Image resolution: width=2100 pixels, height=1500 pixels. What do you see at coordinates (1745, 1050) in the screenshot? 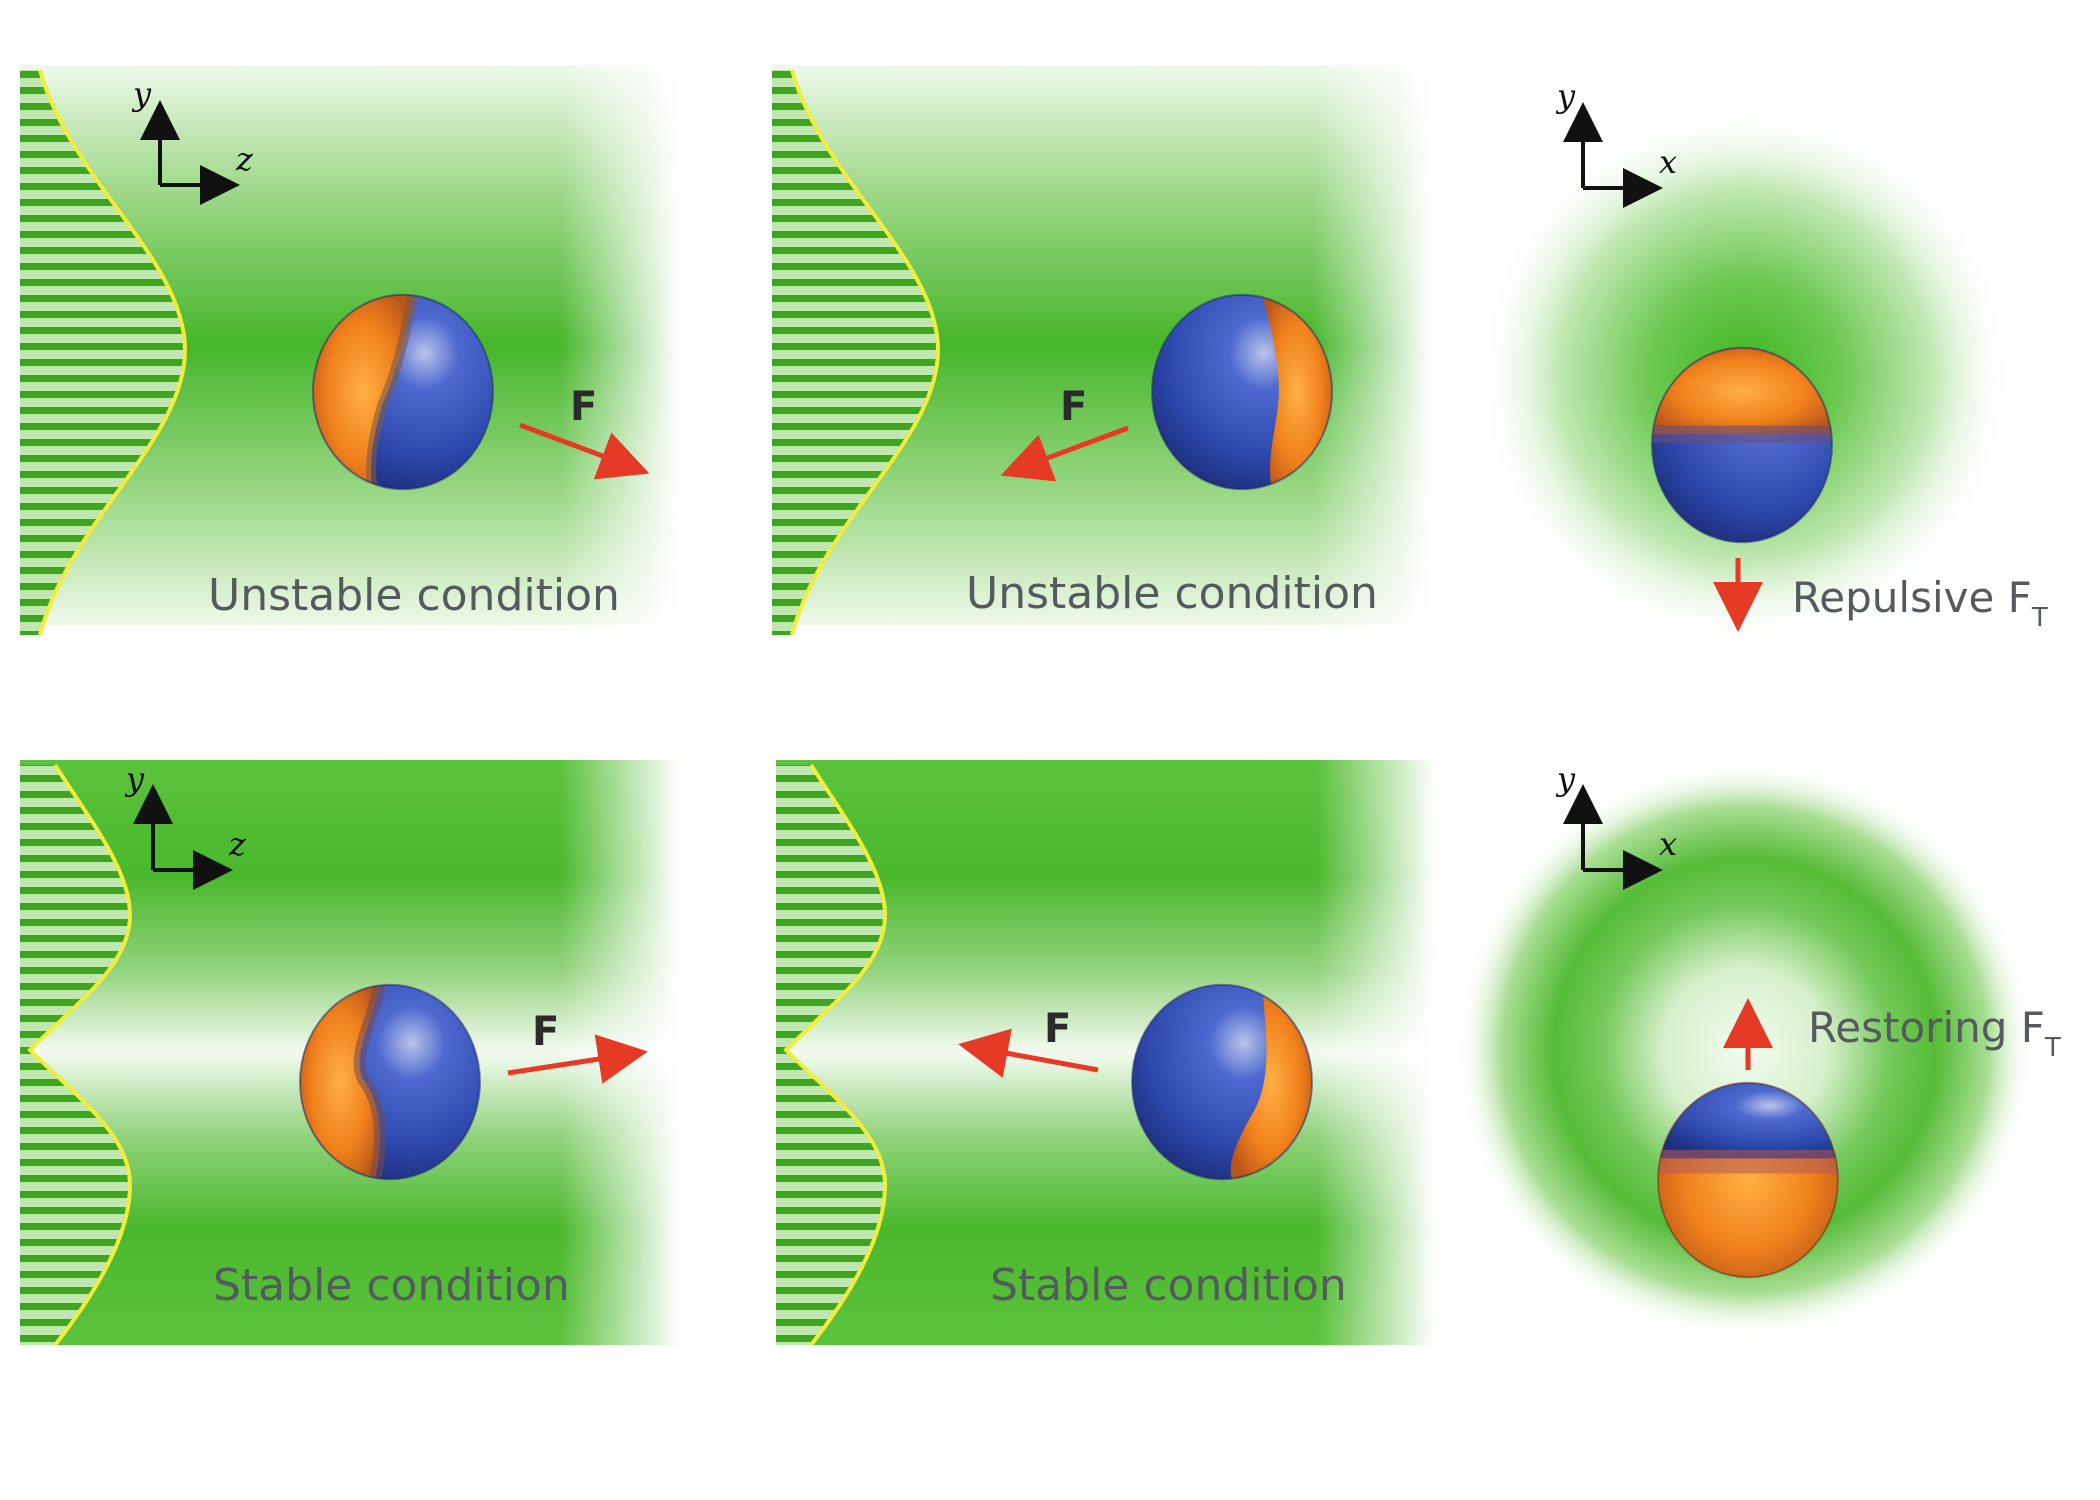
I see `ring-beam` at bounding box center [1745, 1050].